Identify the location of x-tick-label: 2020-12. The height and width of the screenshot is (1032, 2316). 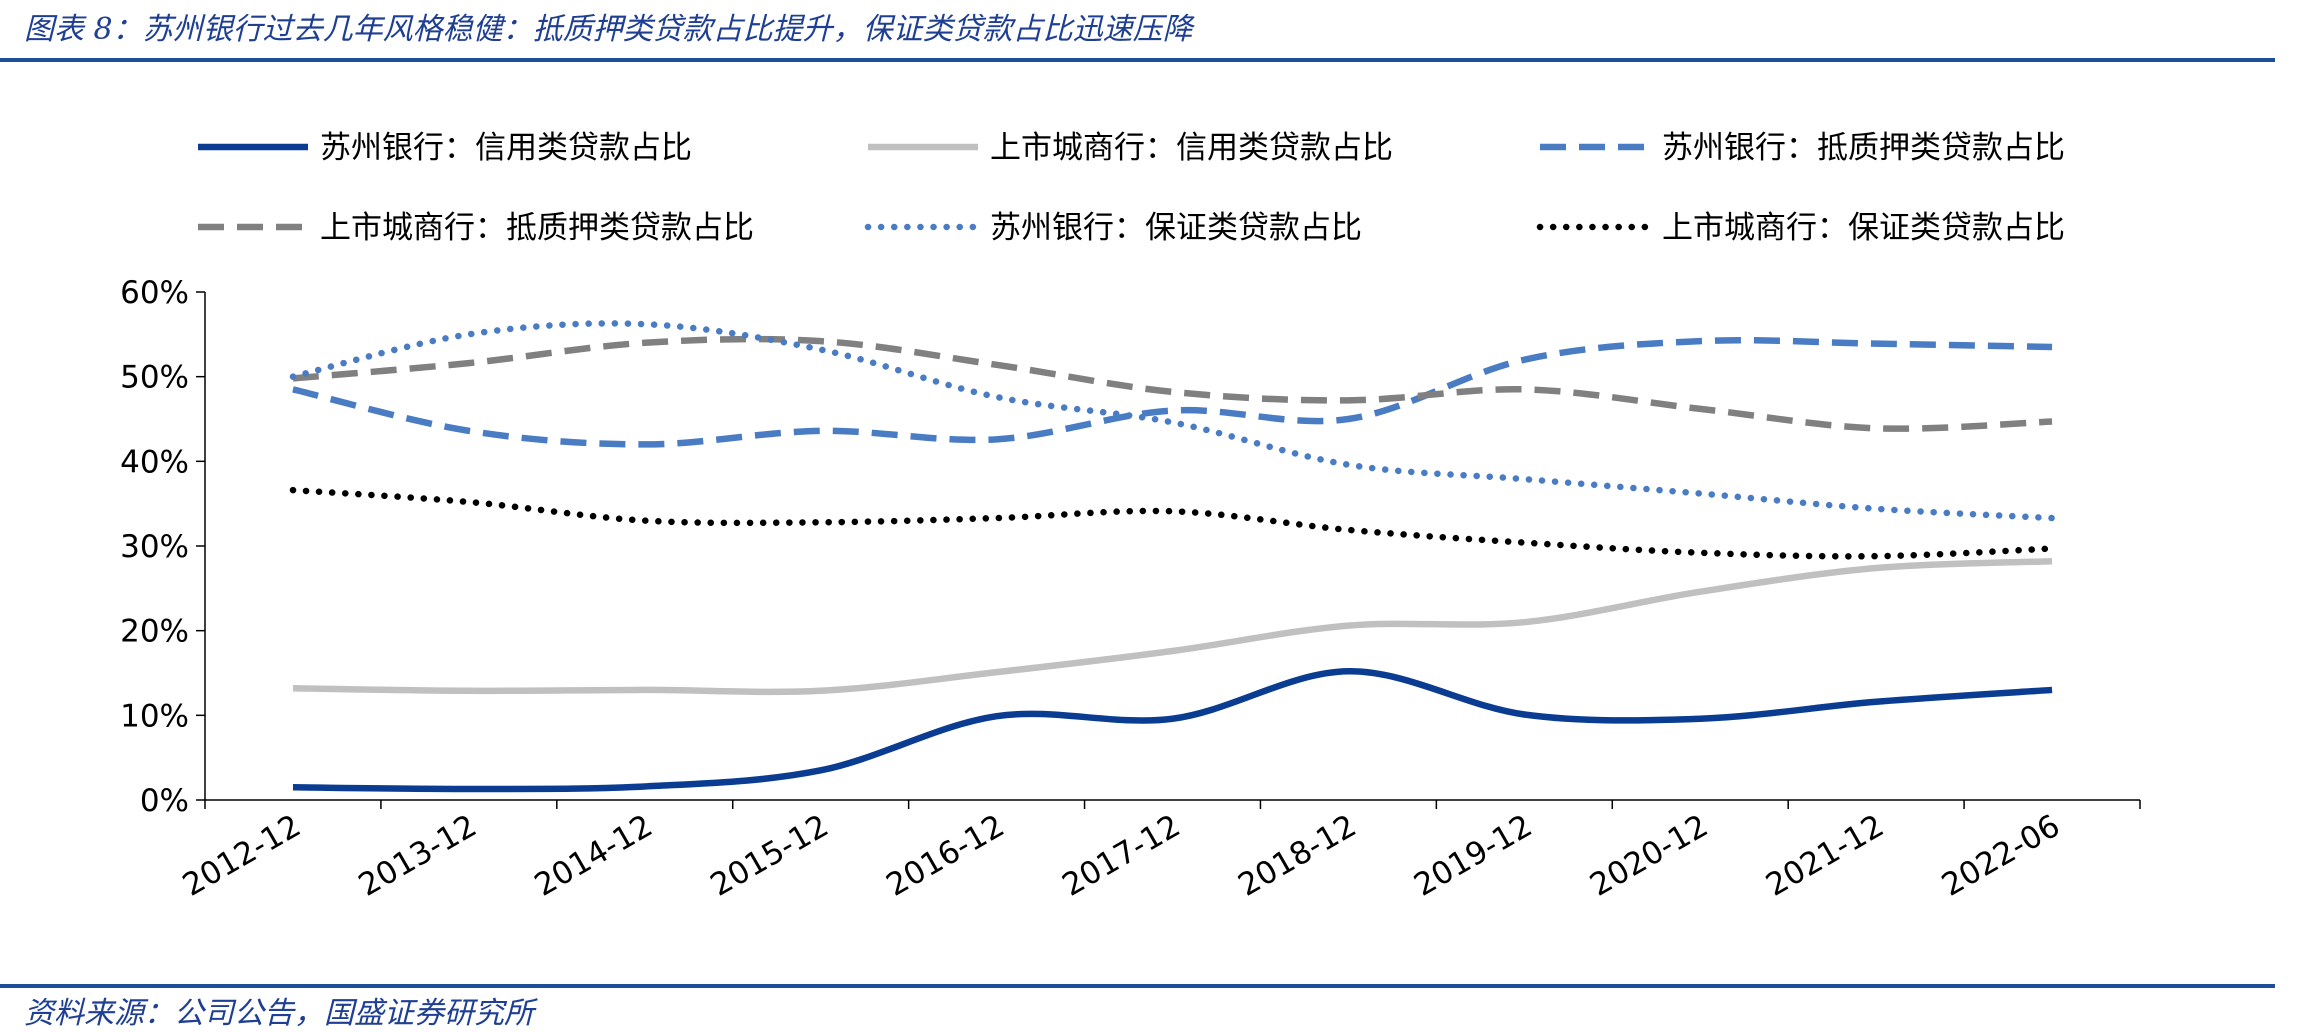
(1649, 856).